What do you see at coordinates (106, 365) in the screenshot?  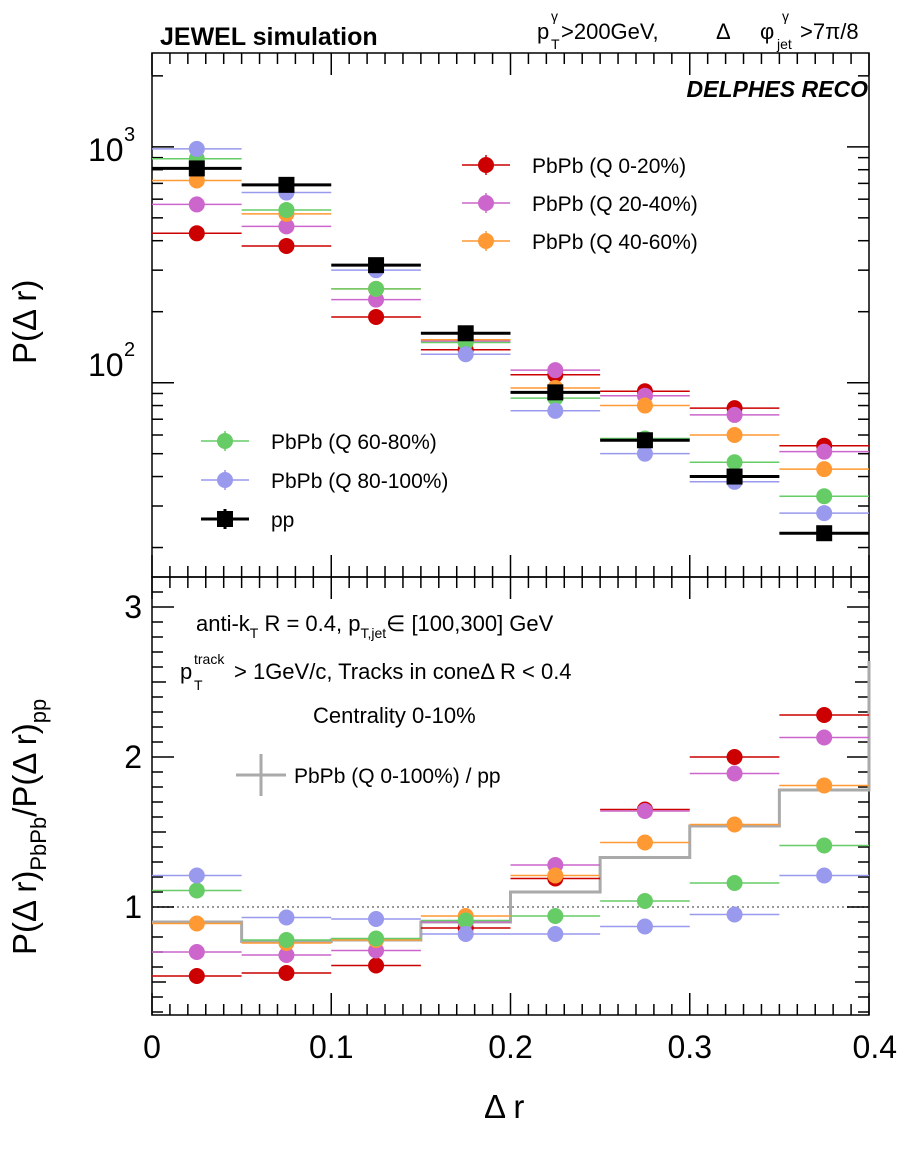 I see `top-ytick-100-base: 10` at bounding box center [106, 365].